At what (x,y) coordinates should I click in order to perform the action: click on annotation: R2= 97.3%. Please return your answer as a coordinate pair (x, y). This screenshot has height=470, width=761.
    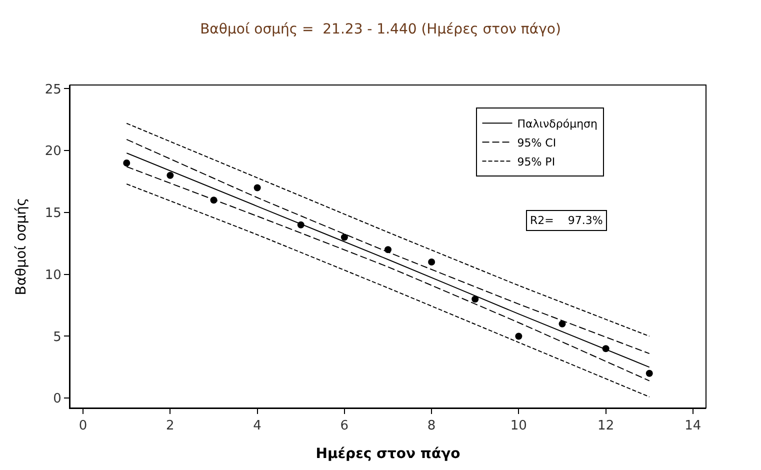
    Looking at the image, I should click on (566, 220).